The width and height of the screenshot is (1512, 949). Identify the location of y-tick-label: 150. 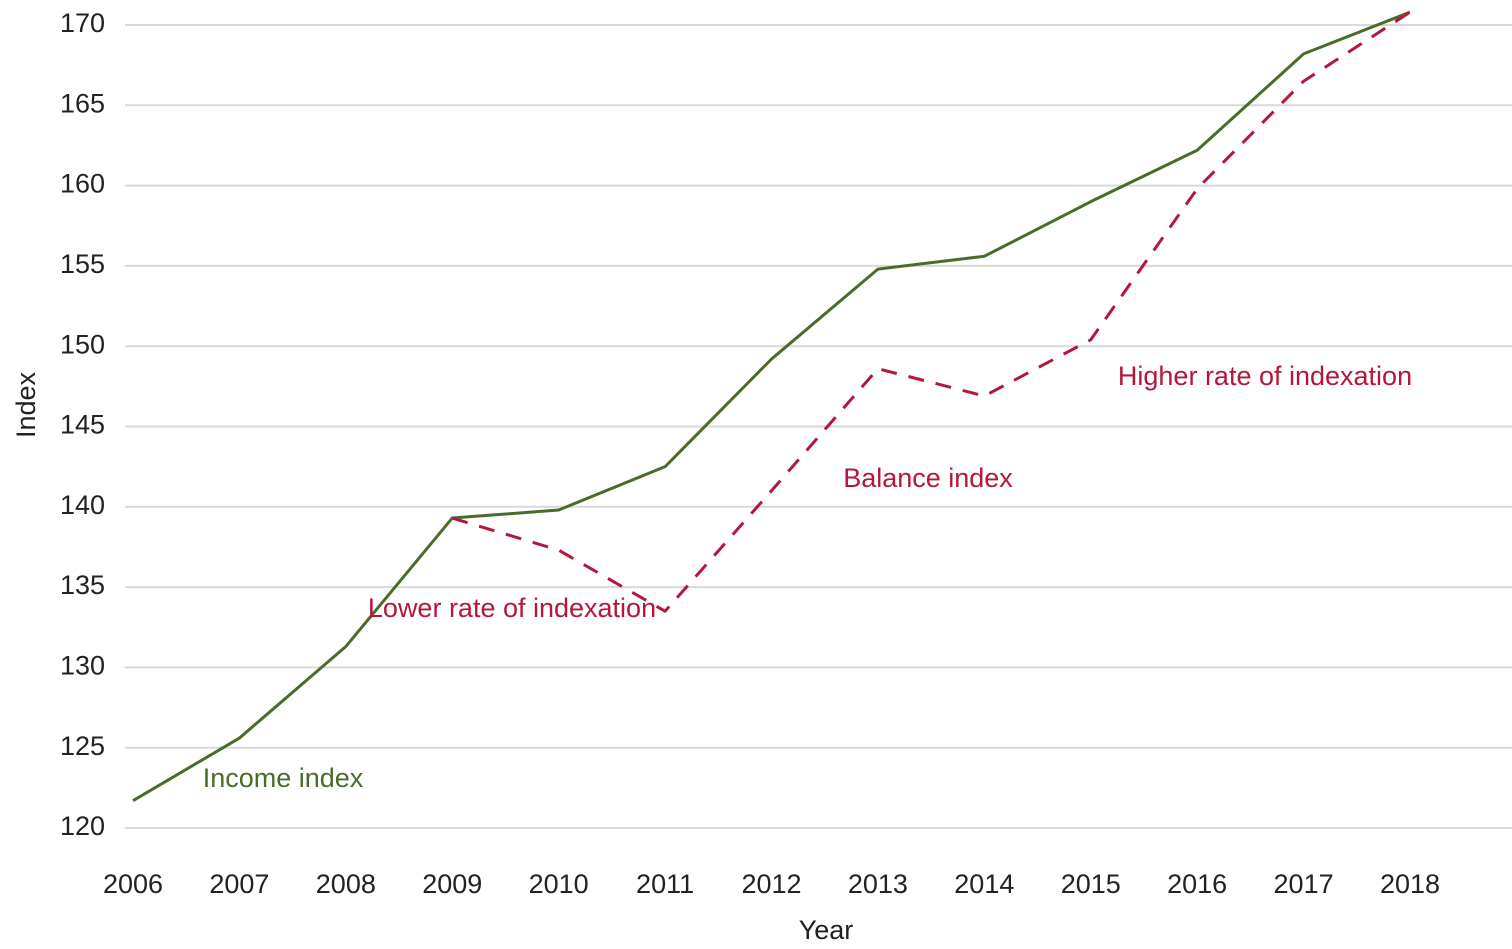
(82, 344).